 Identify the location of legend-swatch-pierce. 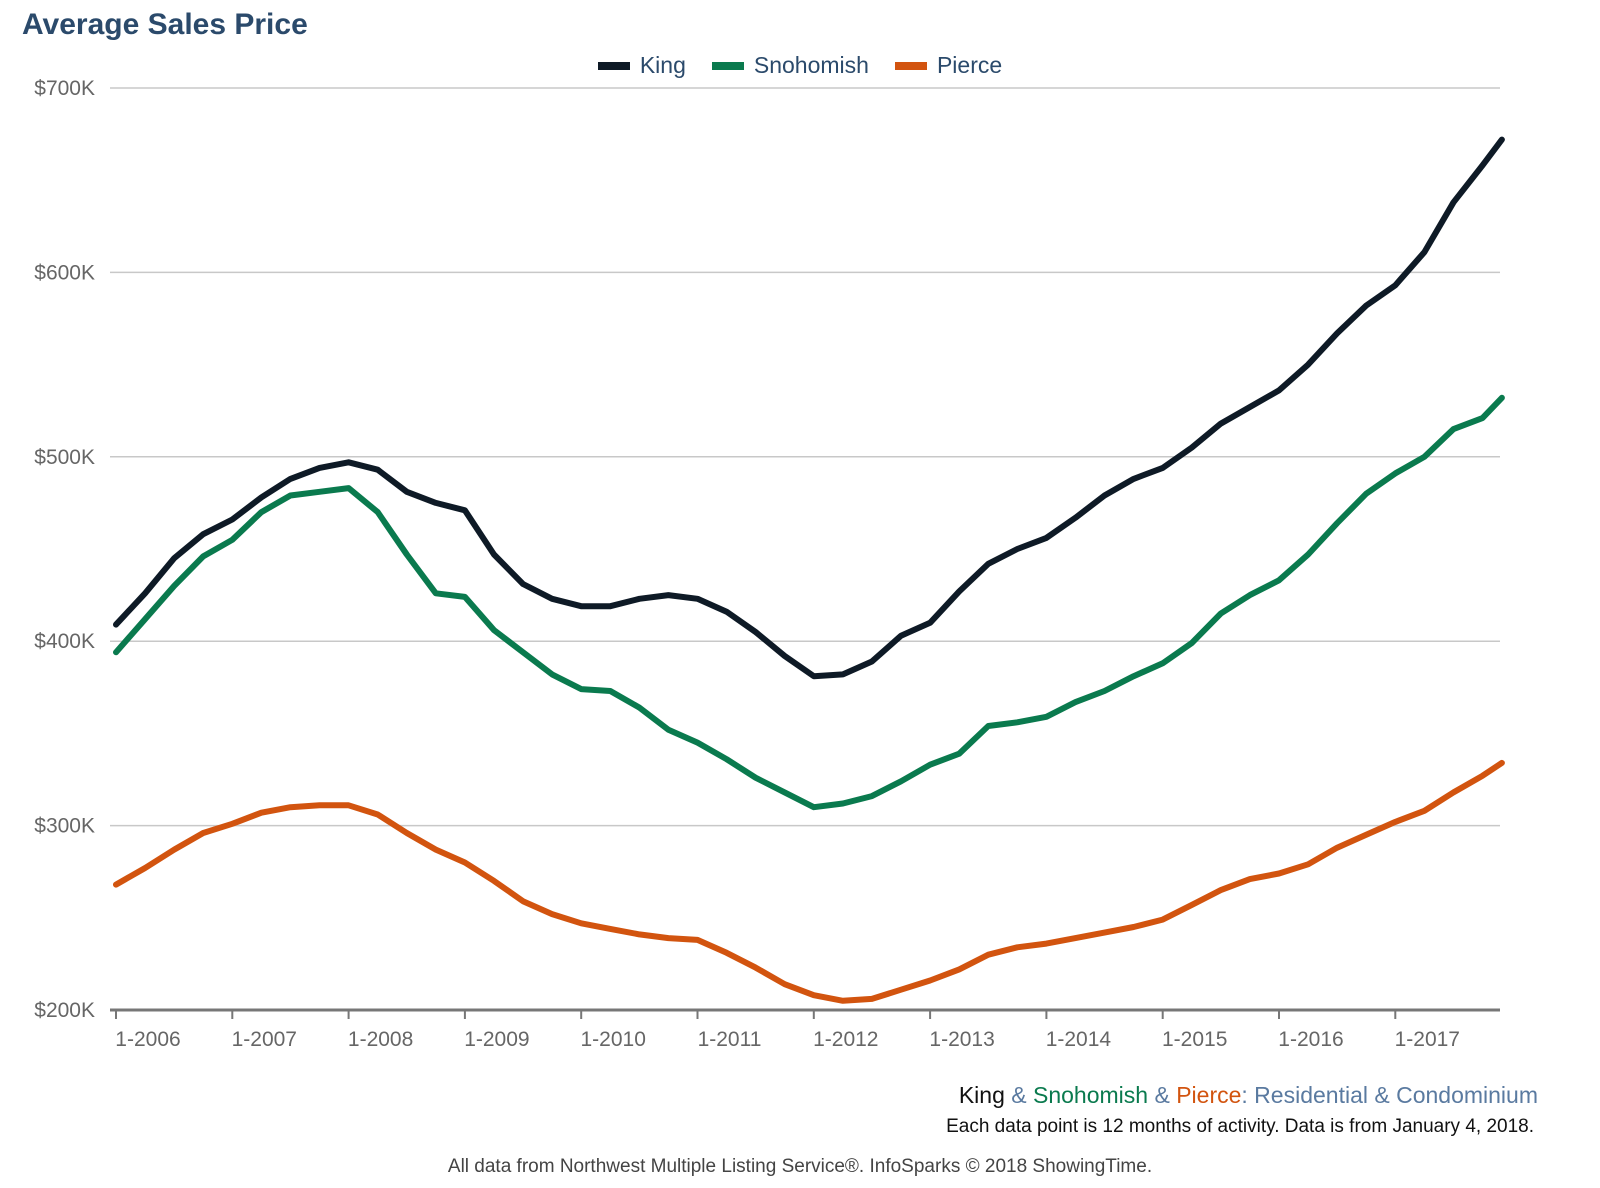
(910, 65).